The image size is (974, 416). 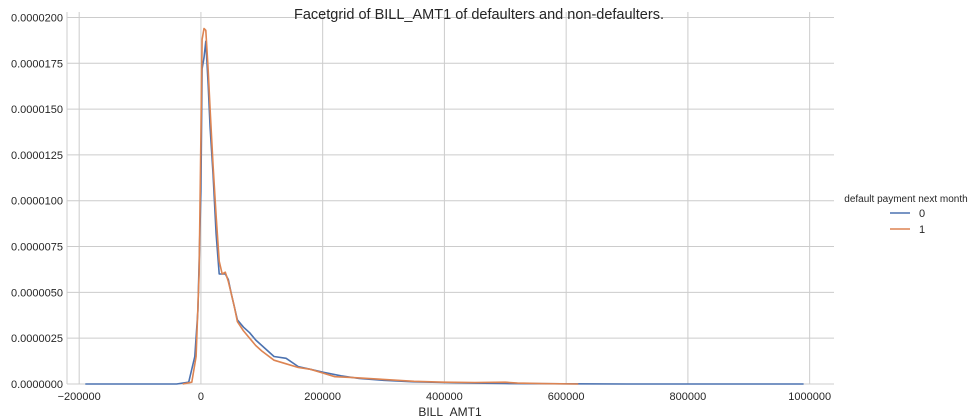 What do you see at coordinates (905, 199) in the screenshot?
I see `legend-title: default payment next month` at bounding box center [905, 199].